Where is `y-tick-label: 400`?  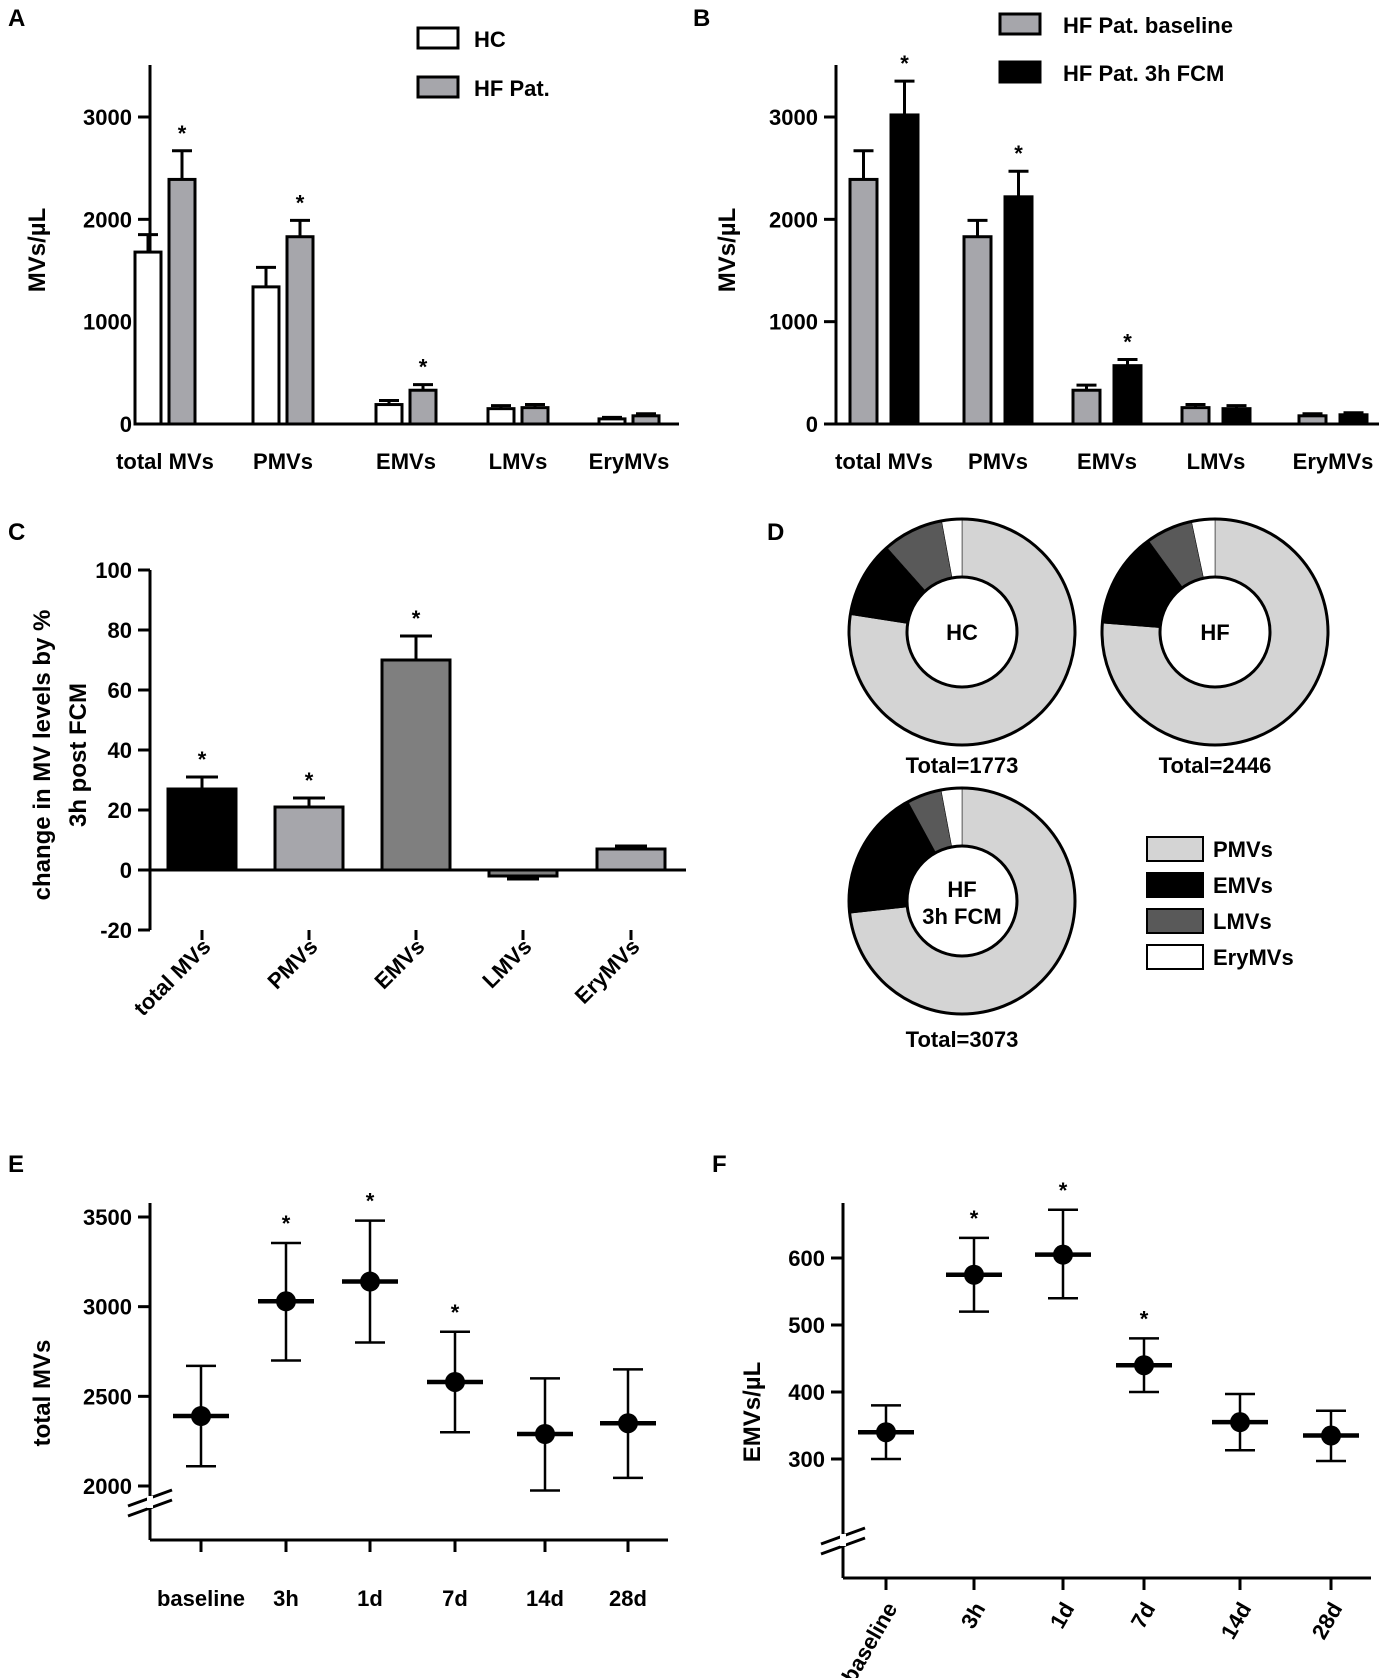
y-tick-label: 400 is located at coordinates (806, 1392).